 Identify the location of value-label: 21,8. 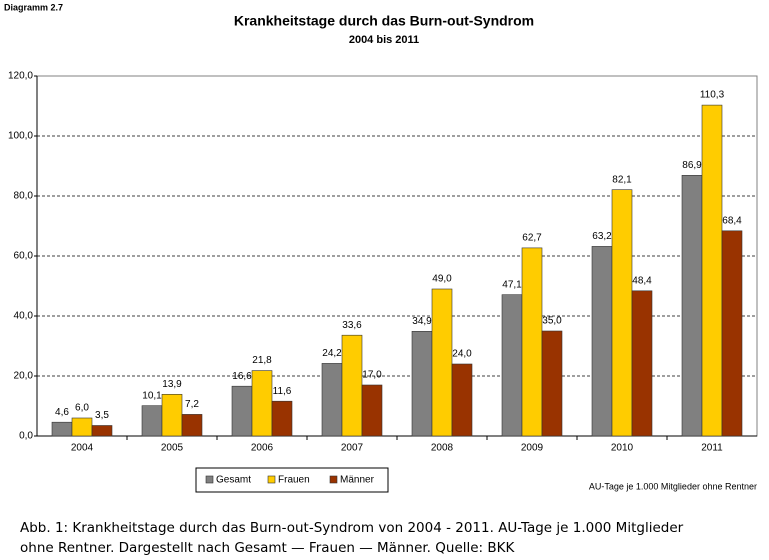
(262, 360).